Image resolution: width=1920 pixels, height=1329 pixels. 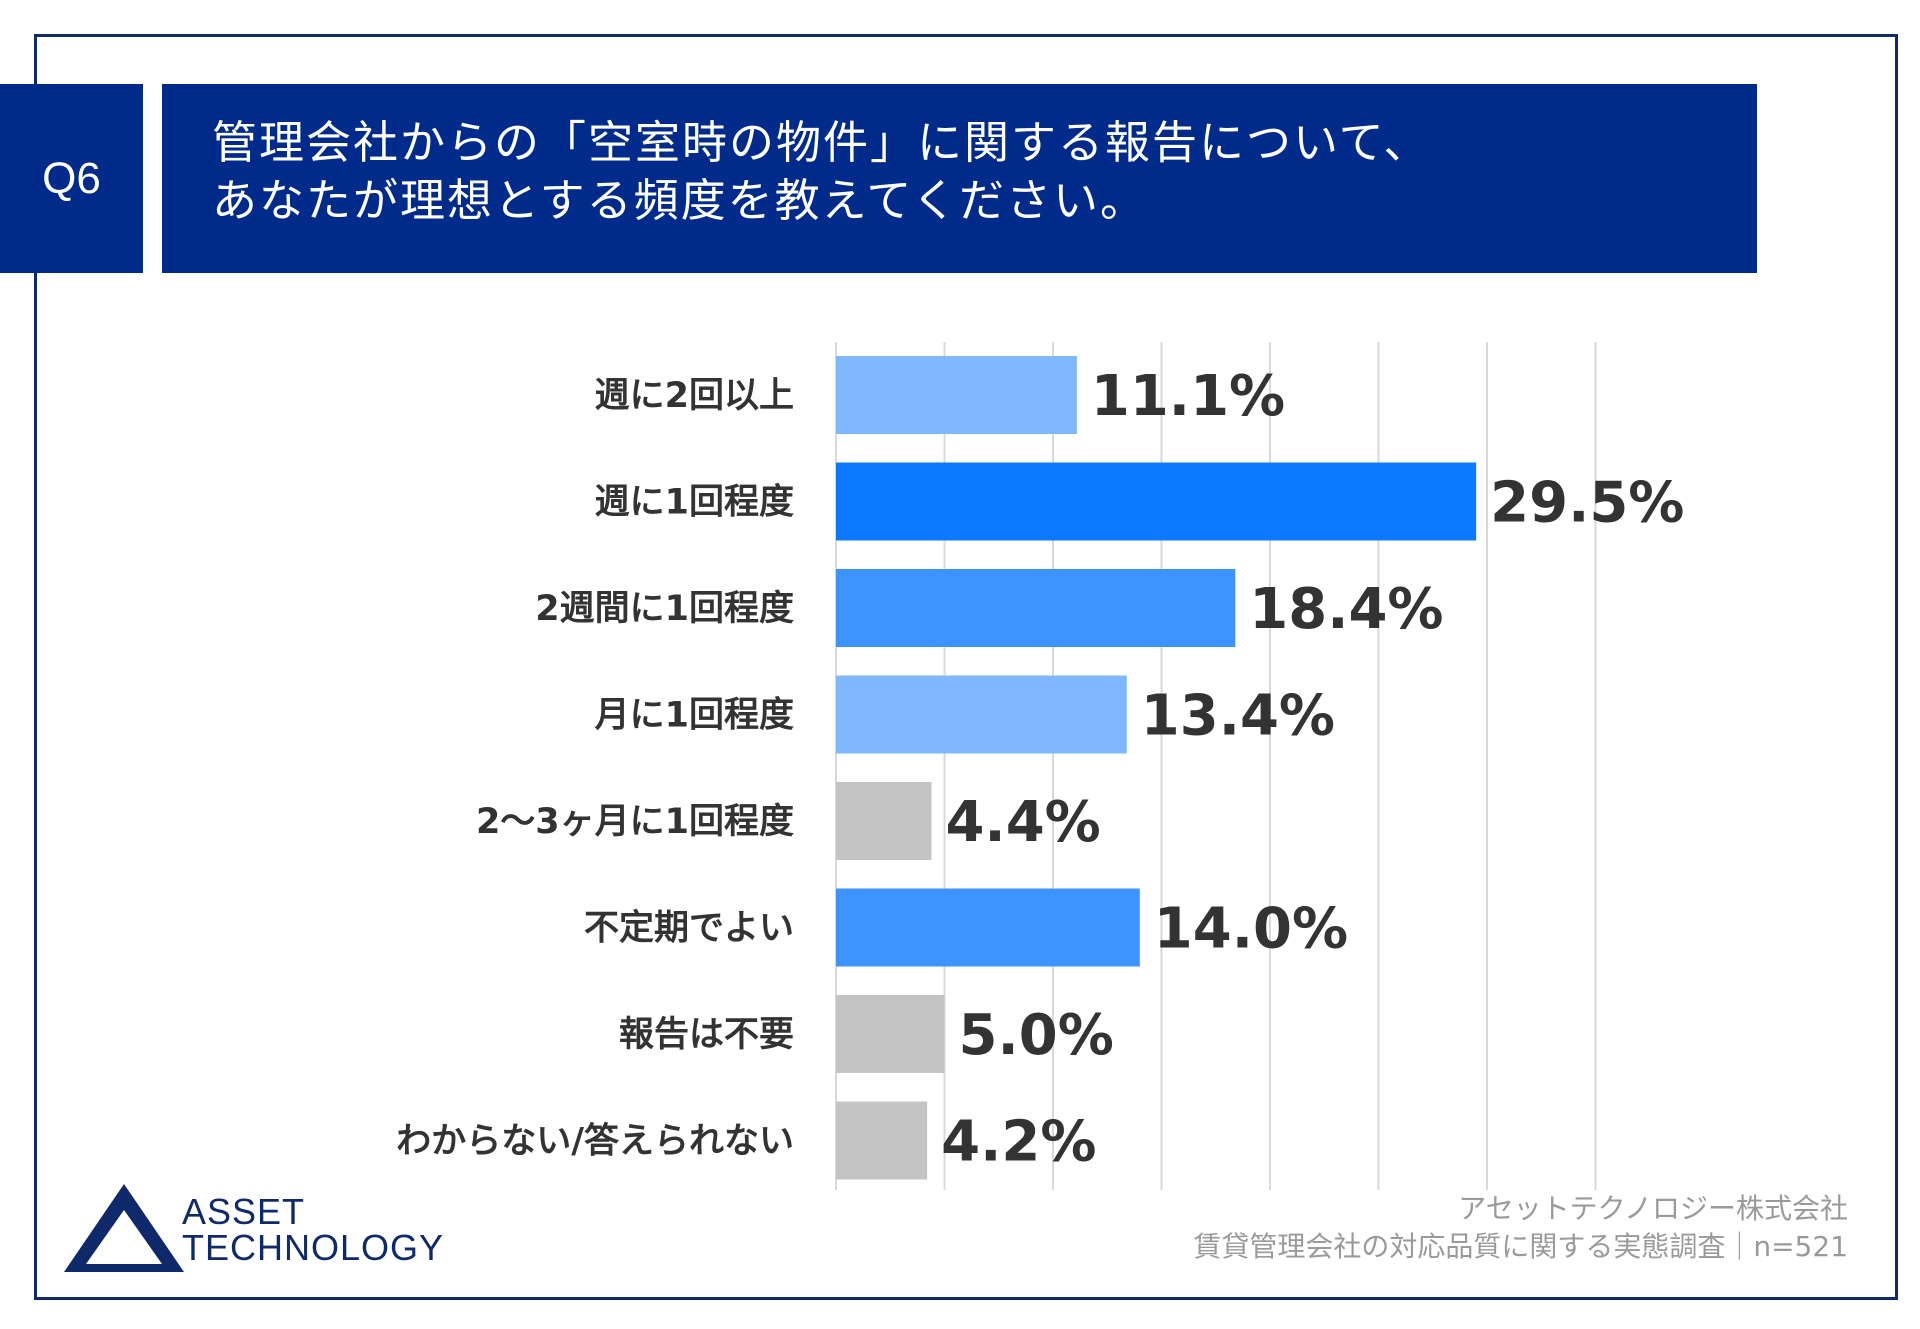 I want to click on logo-text-technology: TECHNOLOGY, so click(x=313, y=1247).